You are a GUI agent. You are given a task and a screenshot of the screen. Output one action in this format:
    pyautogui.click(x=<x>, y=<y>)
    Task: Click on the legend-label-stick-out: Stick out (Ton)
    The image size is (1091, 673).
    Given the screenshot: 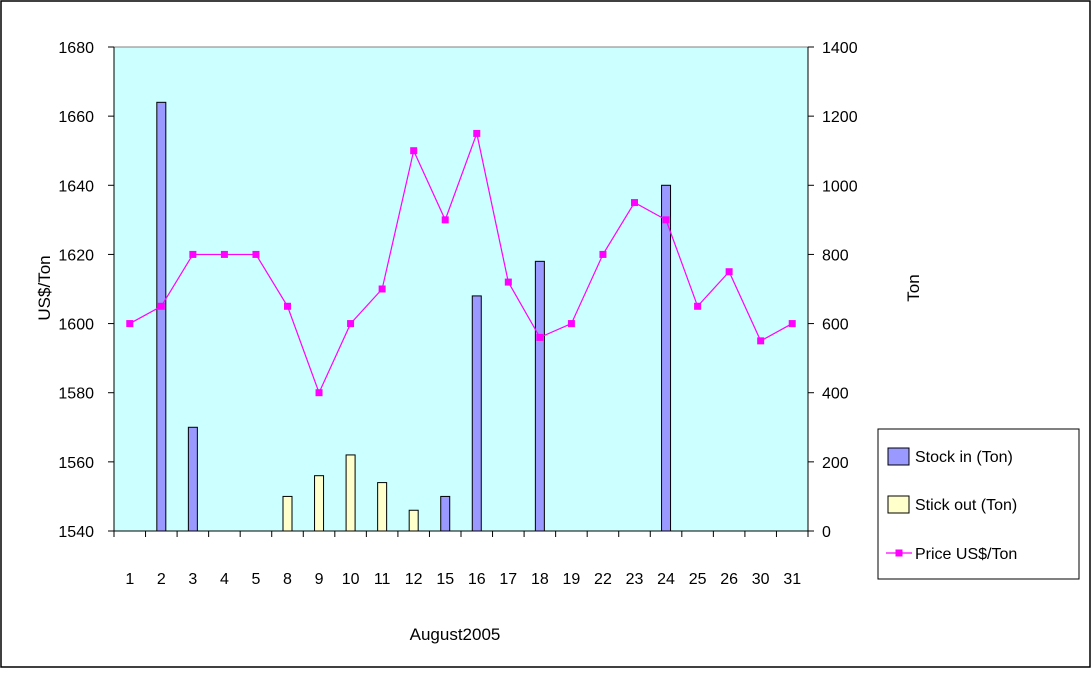 What is the action you would take?
    pyautogui.click(x=966, y=505)
    